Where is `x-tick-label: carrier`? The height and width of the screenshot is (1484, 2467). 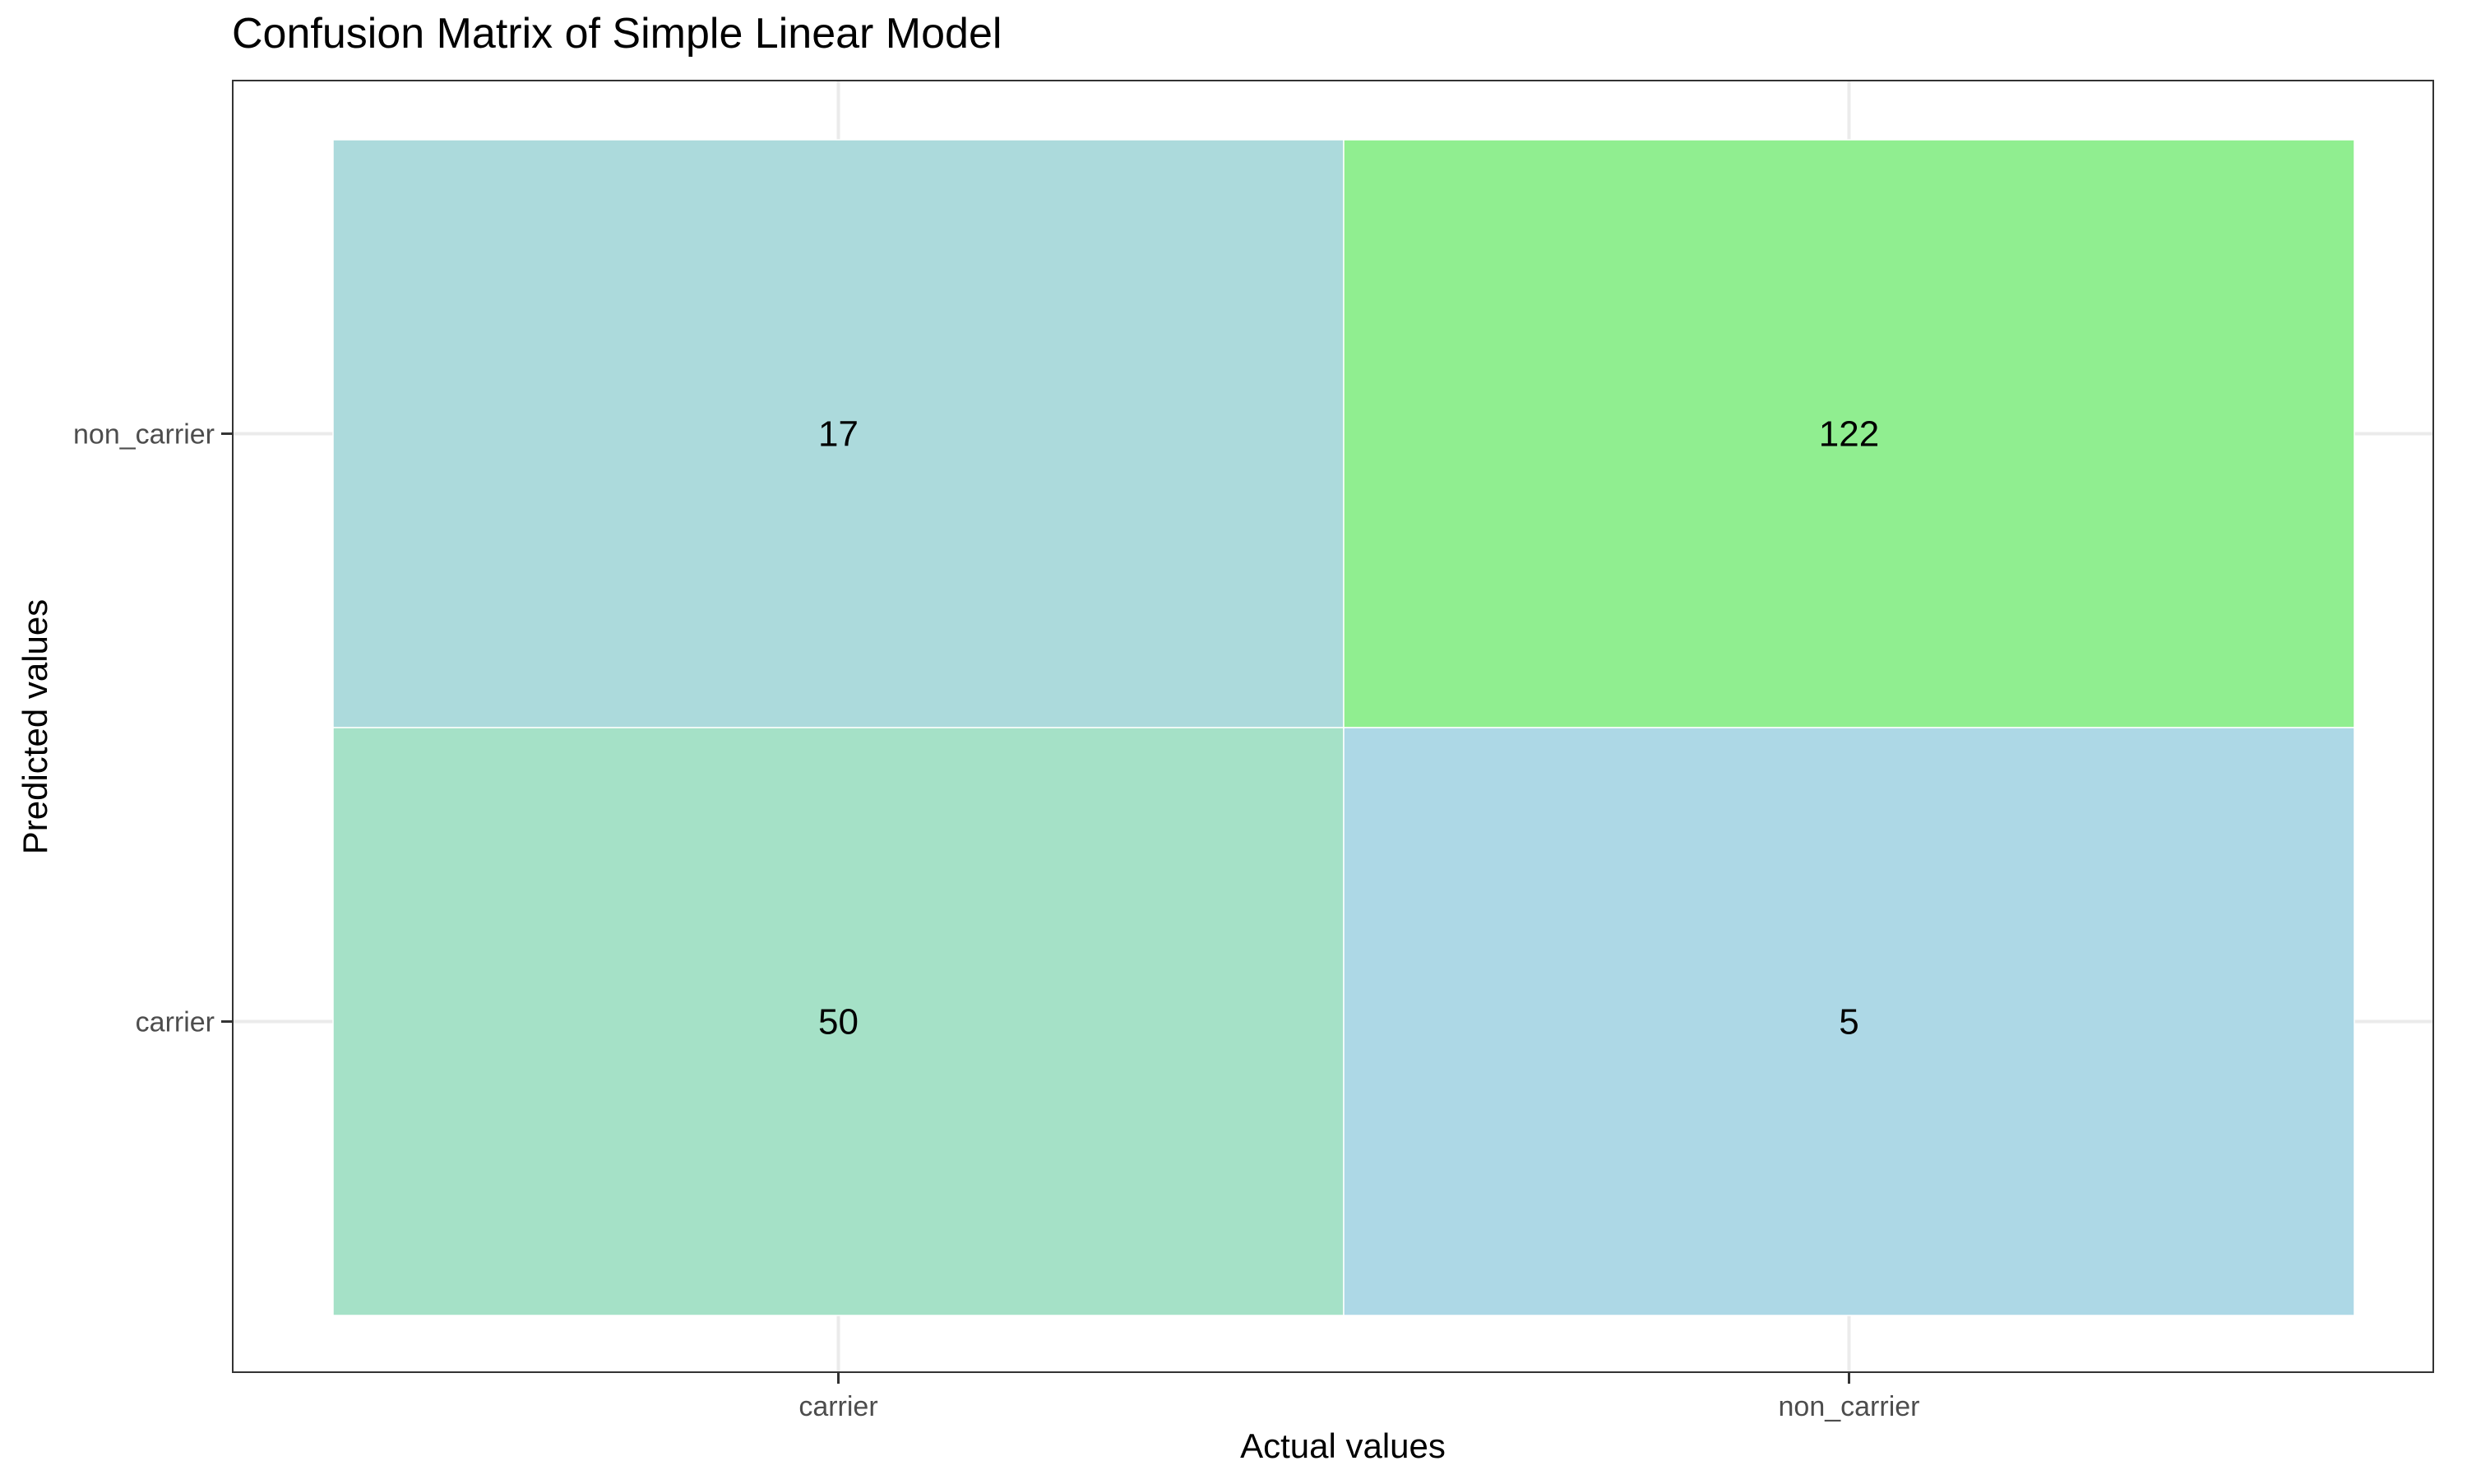
x-tick-label: carrier is located at coordinates (838, 1406).